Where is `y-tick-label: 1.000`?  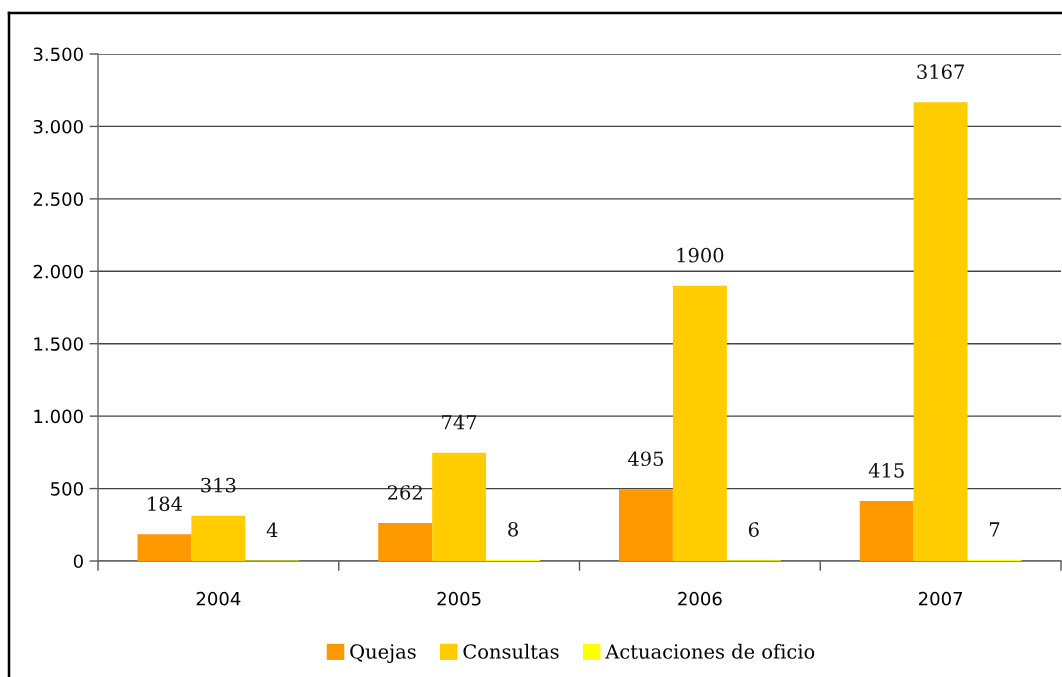
y-tick-label: 1.000 is located at coordinates (58, 416).